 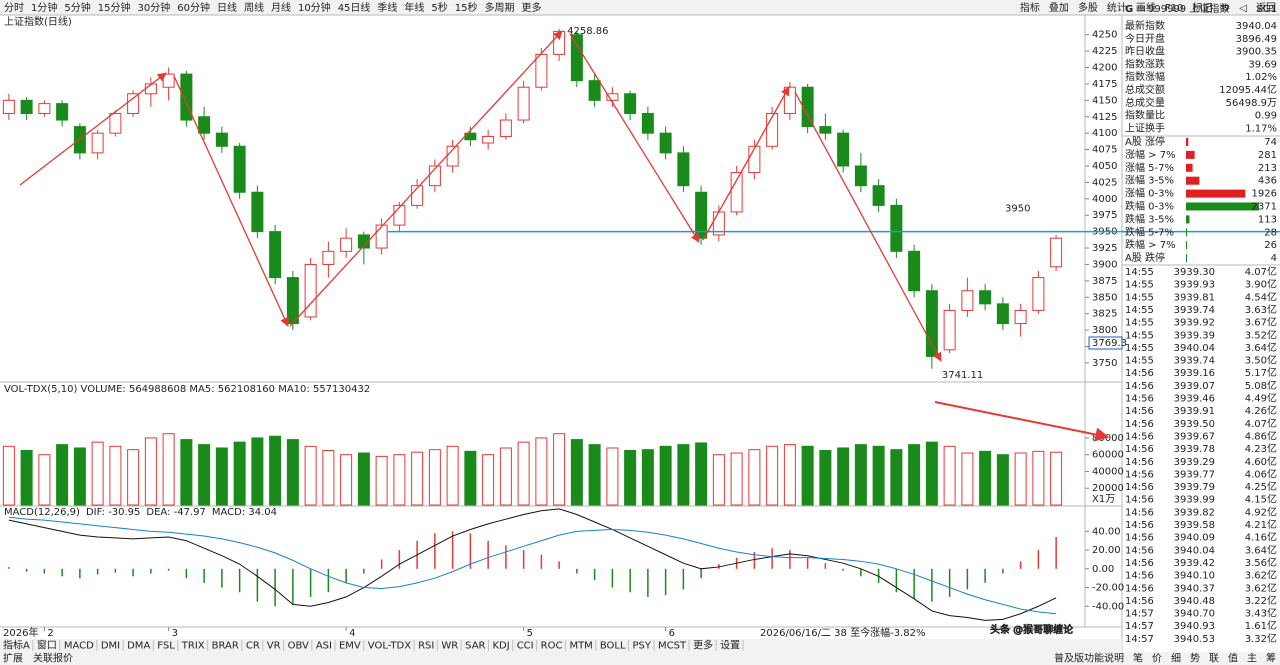 What do you see at coordinates (1139, 297) in the screenshot?
I see `tick-time: 14:55` at bounding box center [1139, 297].